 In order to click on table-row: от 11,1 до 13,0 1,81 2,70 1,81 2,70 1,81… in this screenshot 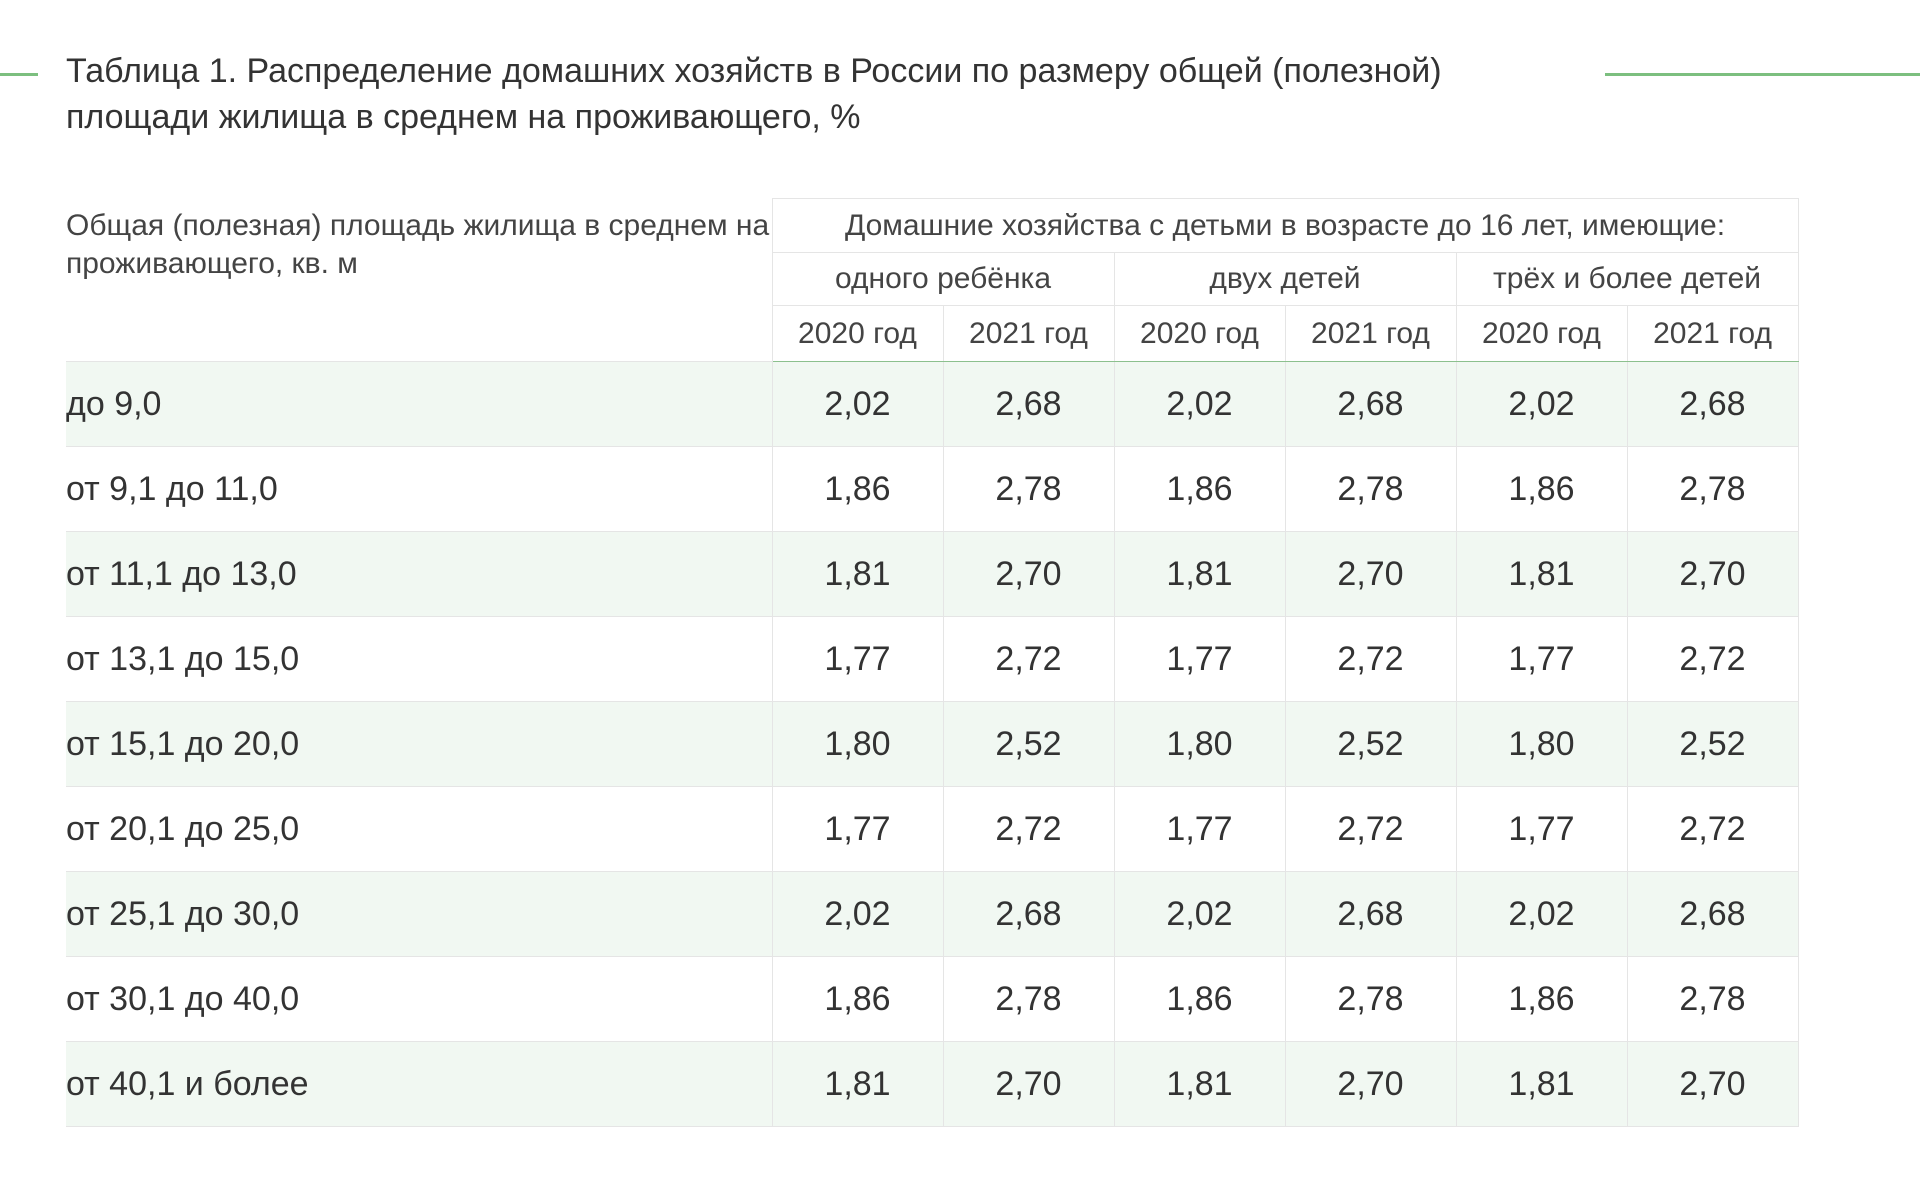, I will do `click(932, 574)`.